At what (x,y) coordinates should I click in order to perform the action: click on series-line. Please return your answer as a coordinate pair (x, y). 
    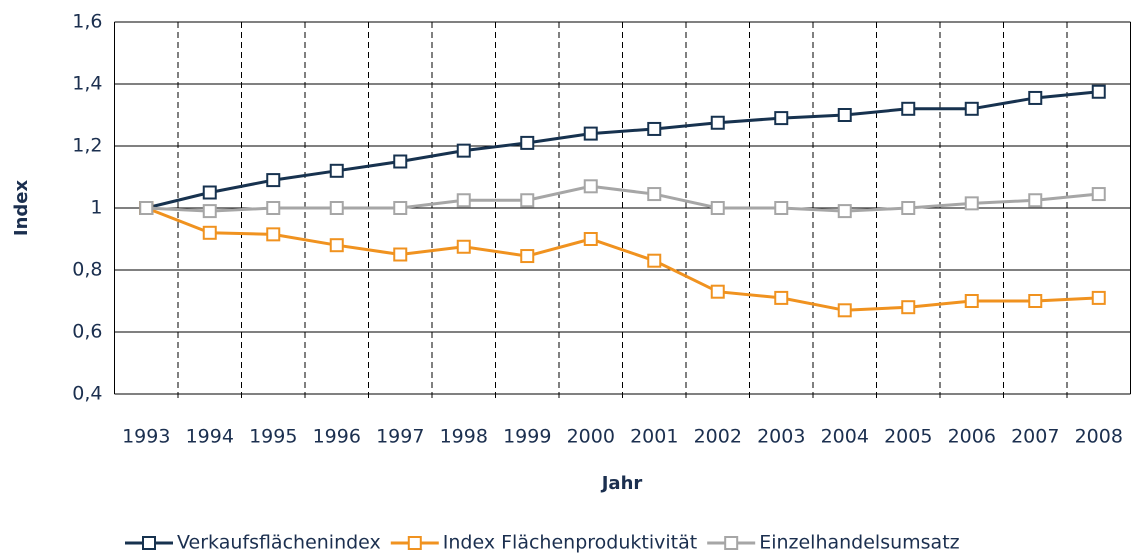
    Looking at the image, I should click on (622, 198).